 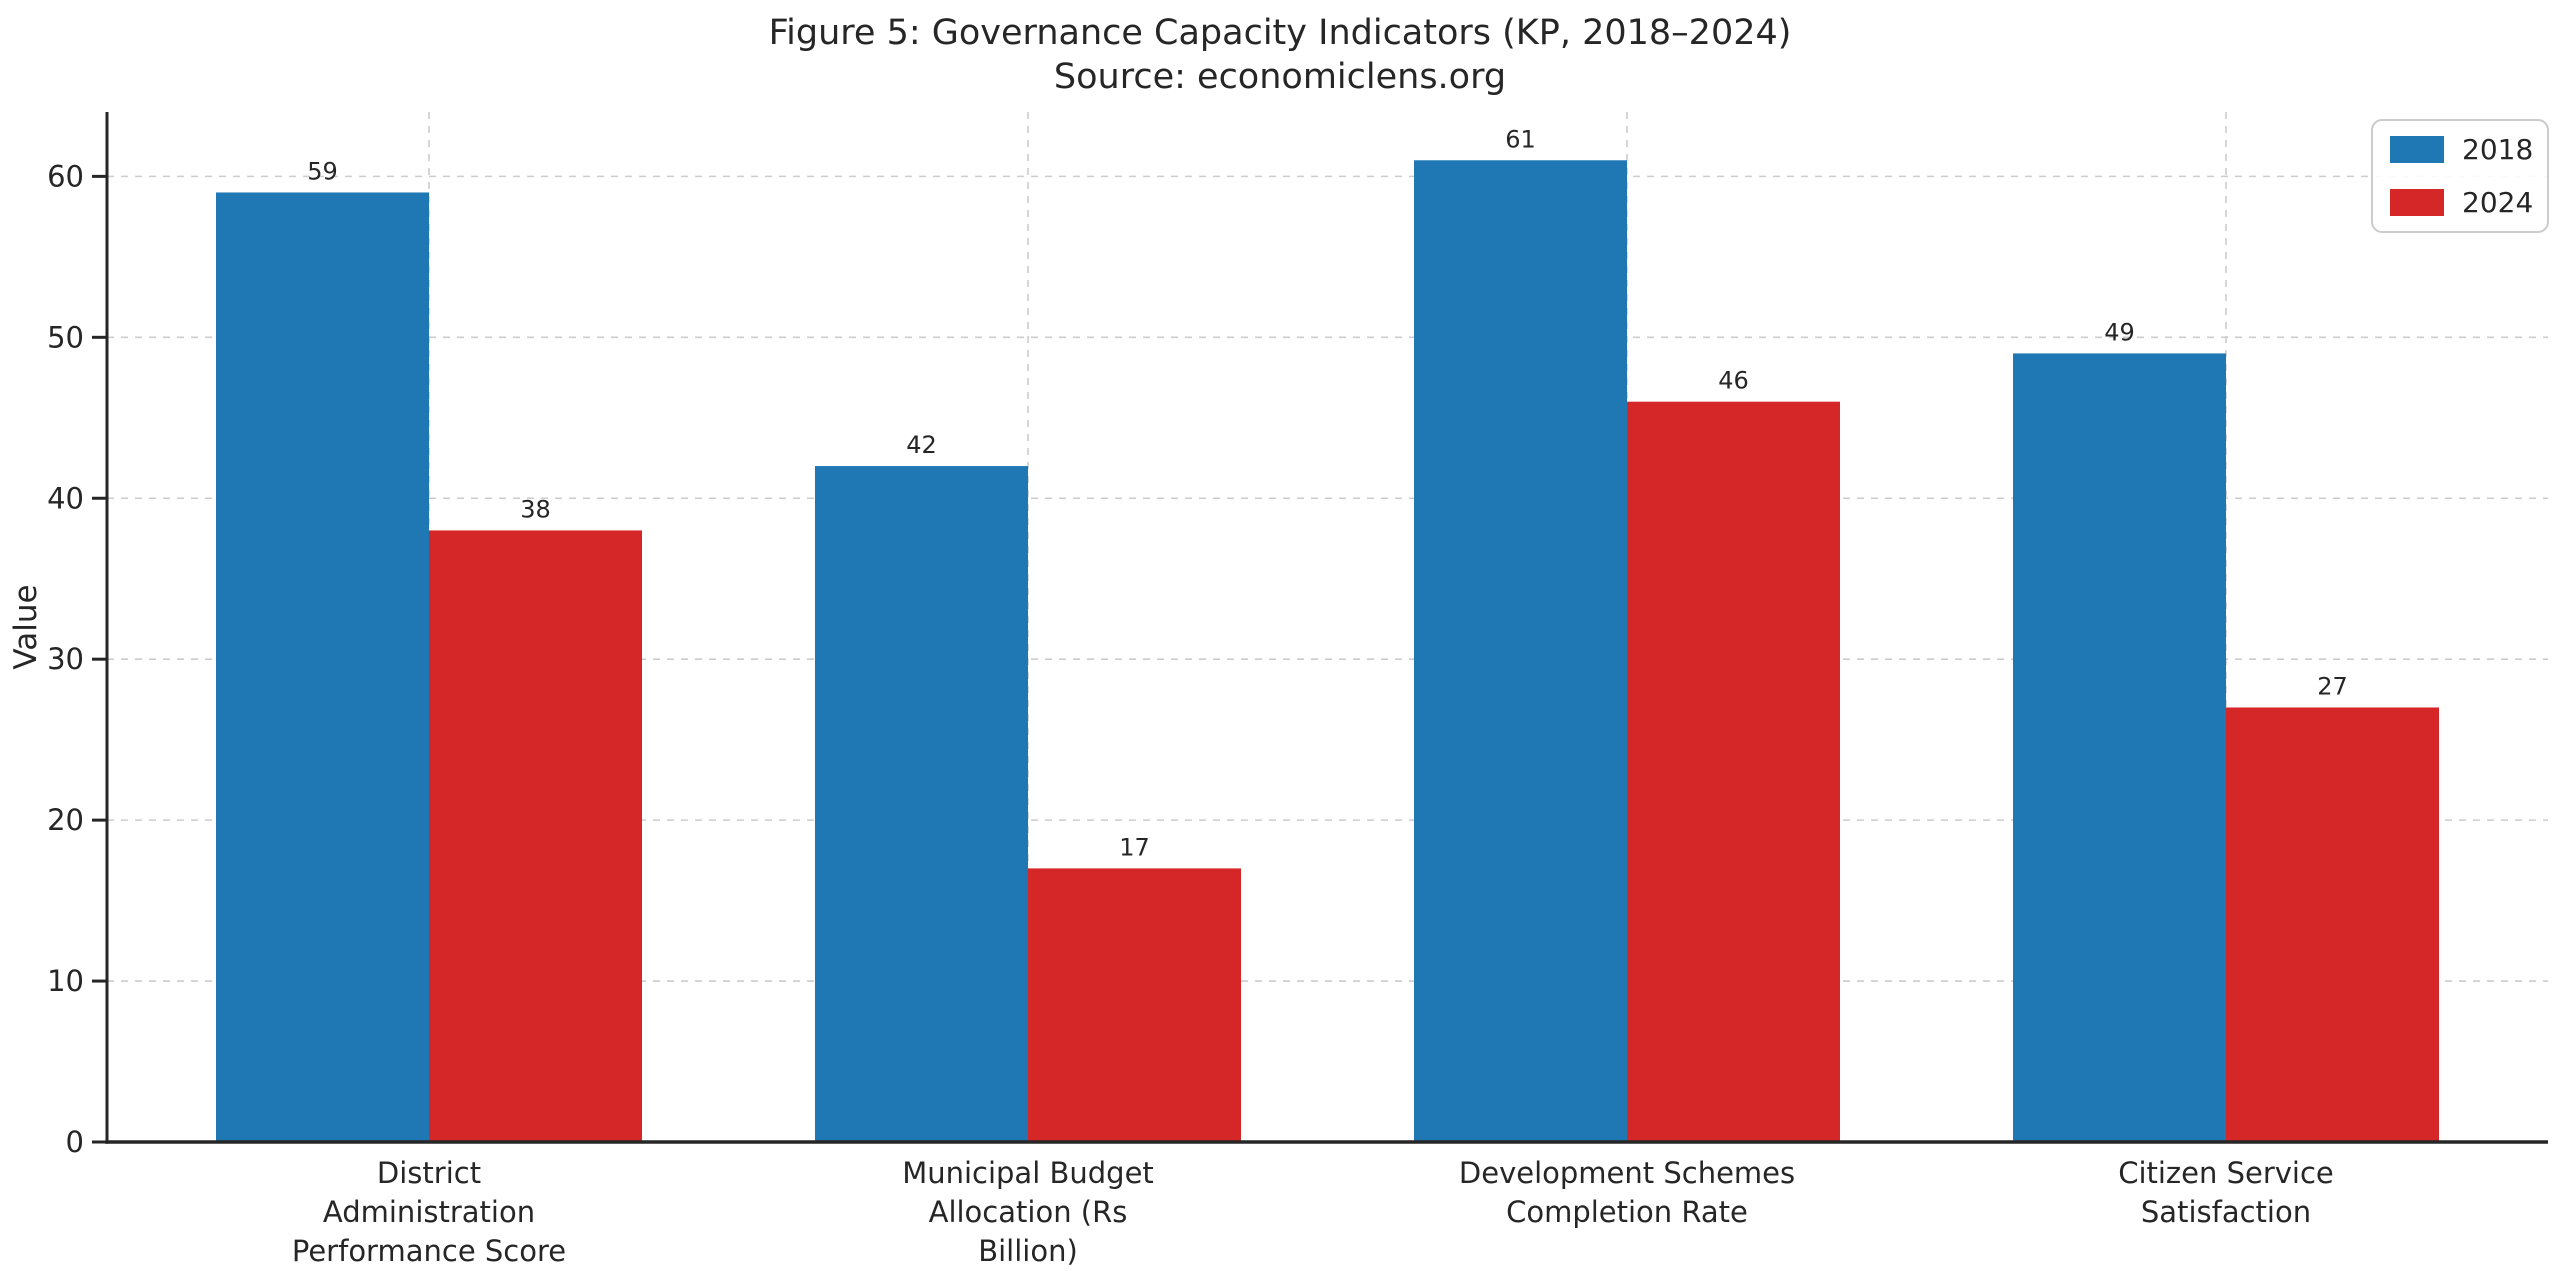 I want to click on y-tick-label: 40, so click(x=65, y=498).